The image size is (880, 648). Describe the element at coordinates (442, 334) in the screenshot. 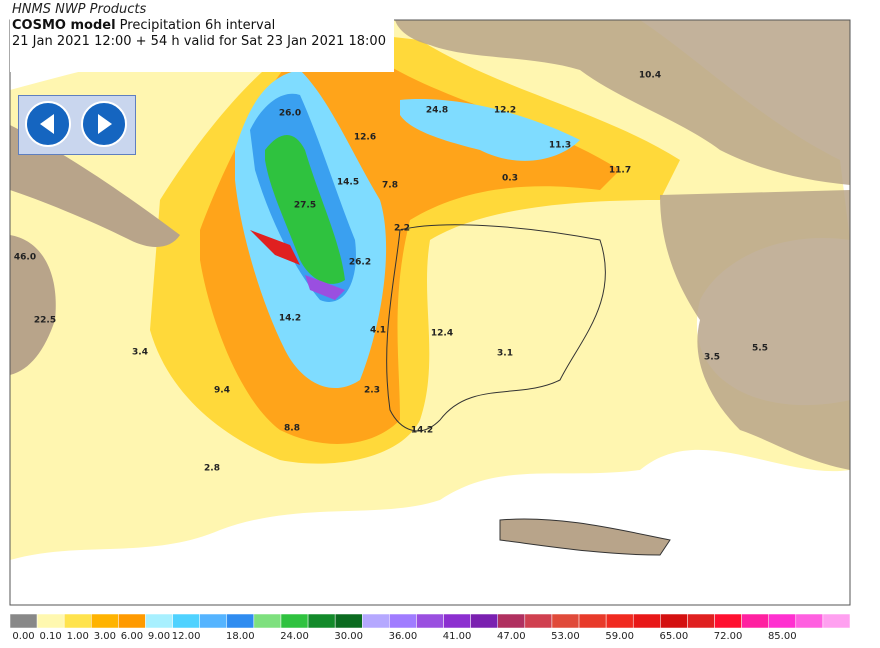

I see `map-value: 12.4` at that location.